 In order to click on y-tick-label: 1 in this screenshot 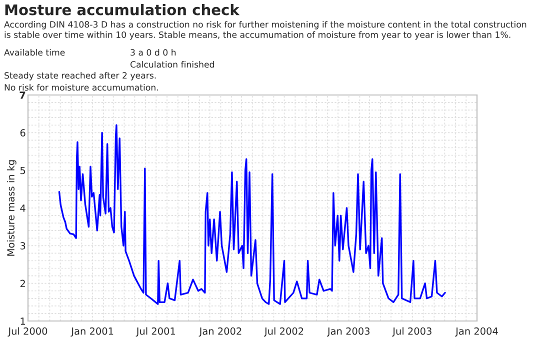, I will do `click(23, 321)`.